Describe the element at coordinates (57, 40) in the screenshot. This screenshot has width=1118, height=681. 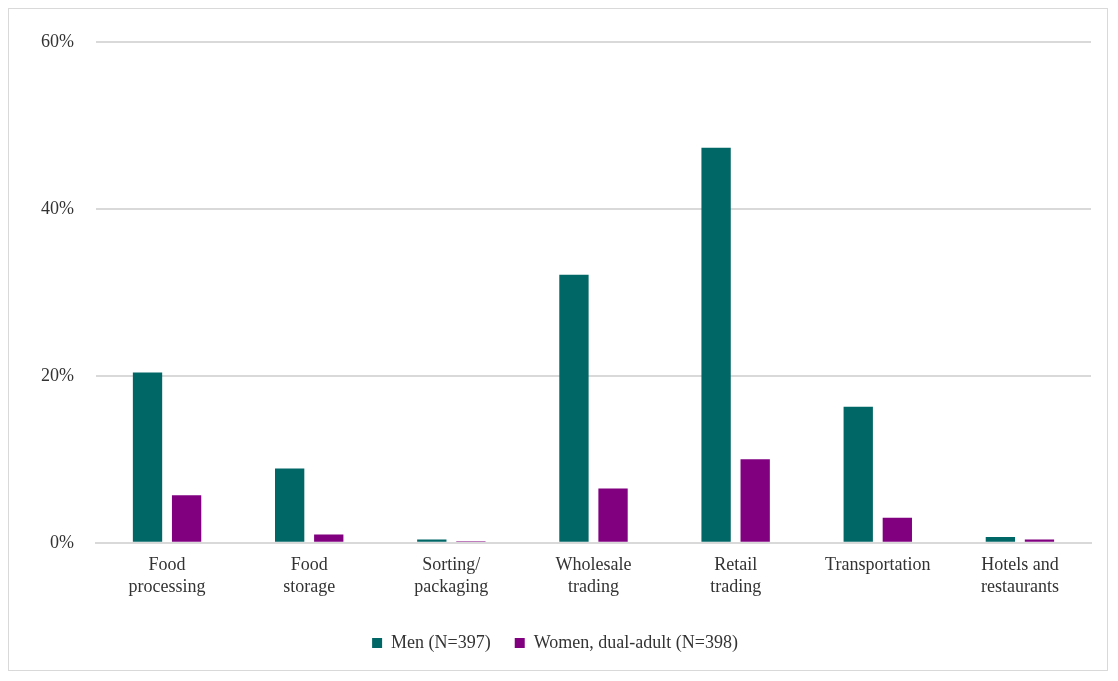
I see `y-tick-label: 60%` at that location.